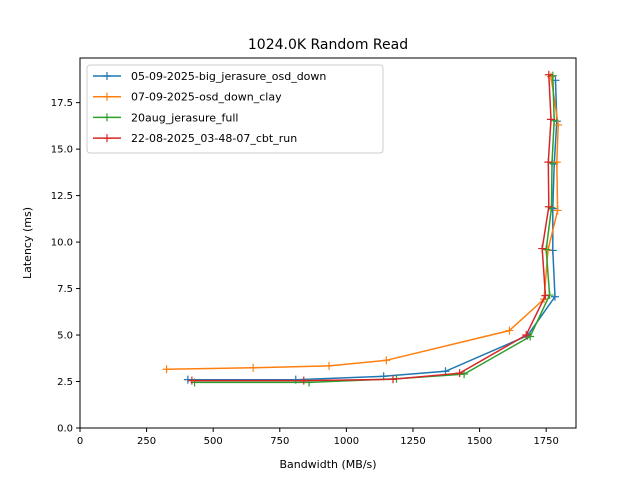  I want to click on x-tick-label: 1000, so click(346, 441).